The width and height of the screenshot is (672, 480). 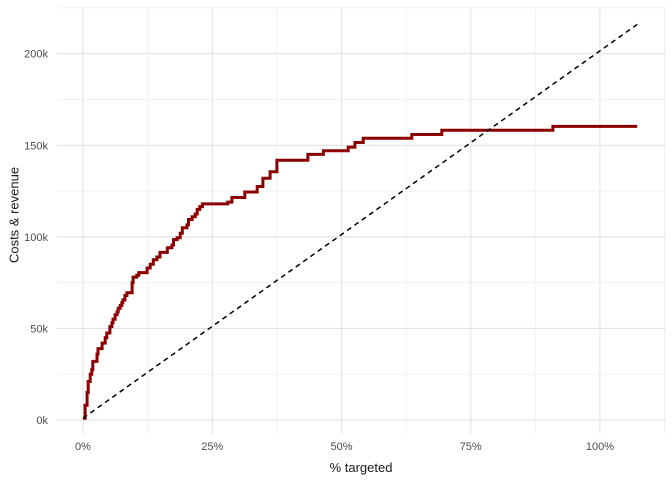 I want to click on y-tick-label: 0k, so click(x=42, y=421).